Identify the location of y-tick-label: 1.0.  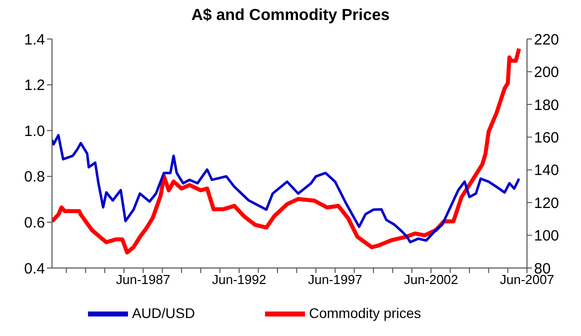
(34, 131).